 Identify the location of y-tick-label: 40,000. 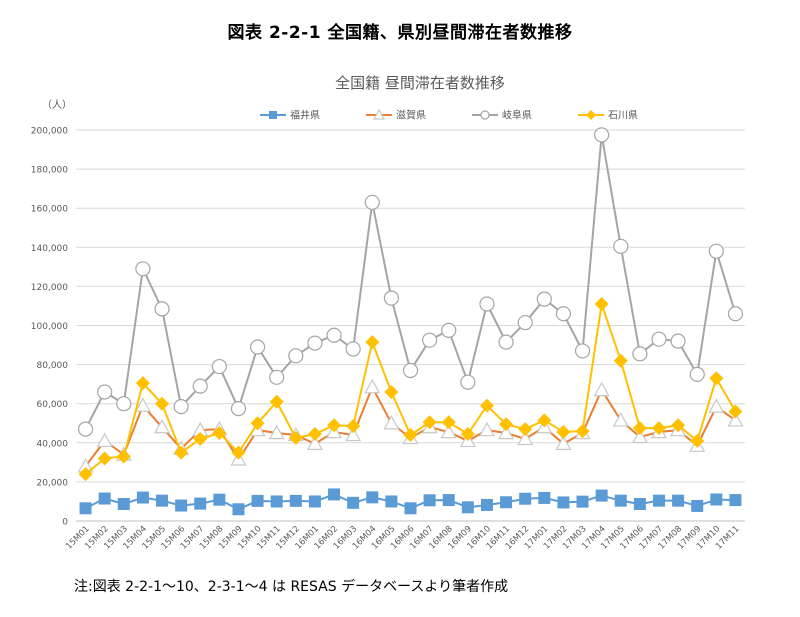
(53, 444).